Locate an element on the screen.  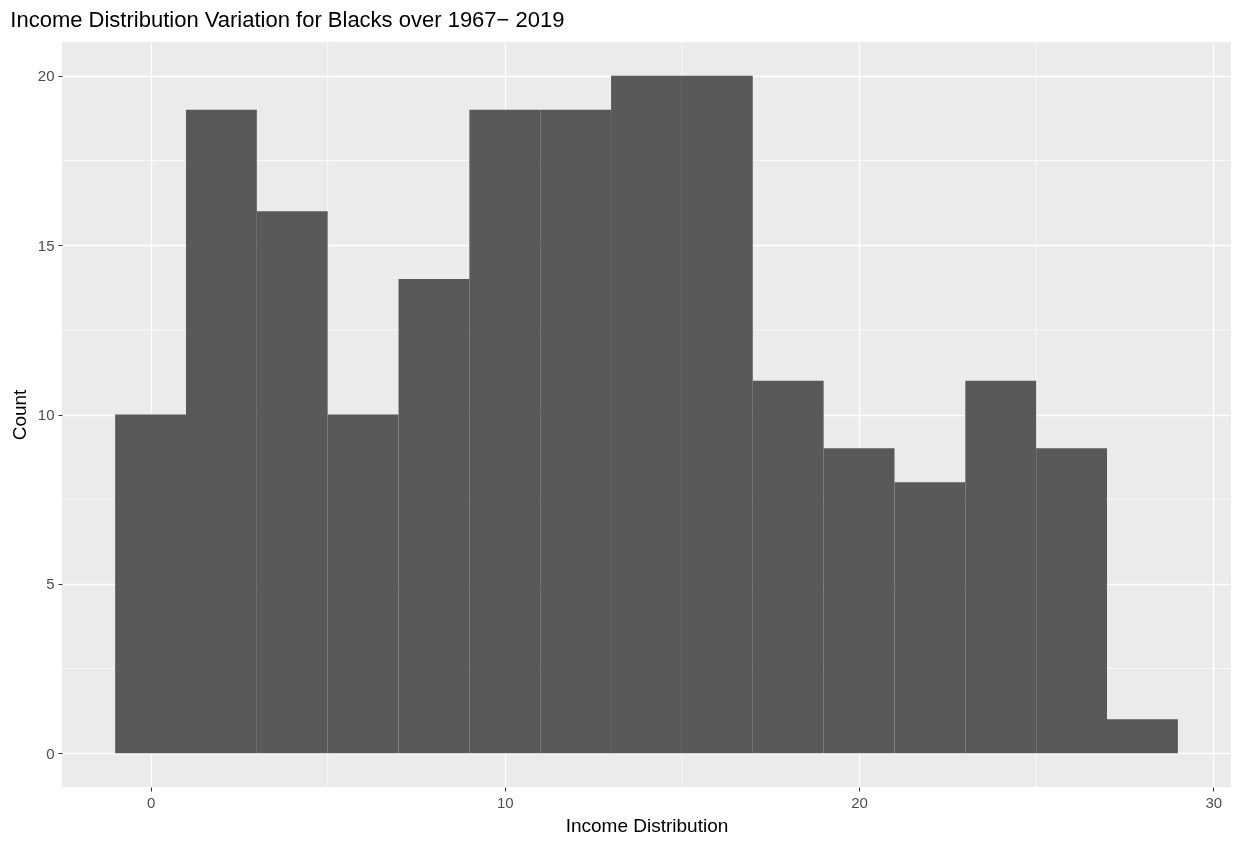
y-tick-label: 0 is located at coordinates (50, 753).